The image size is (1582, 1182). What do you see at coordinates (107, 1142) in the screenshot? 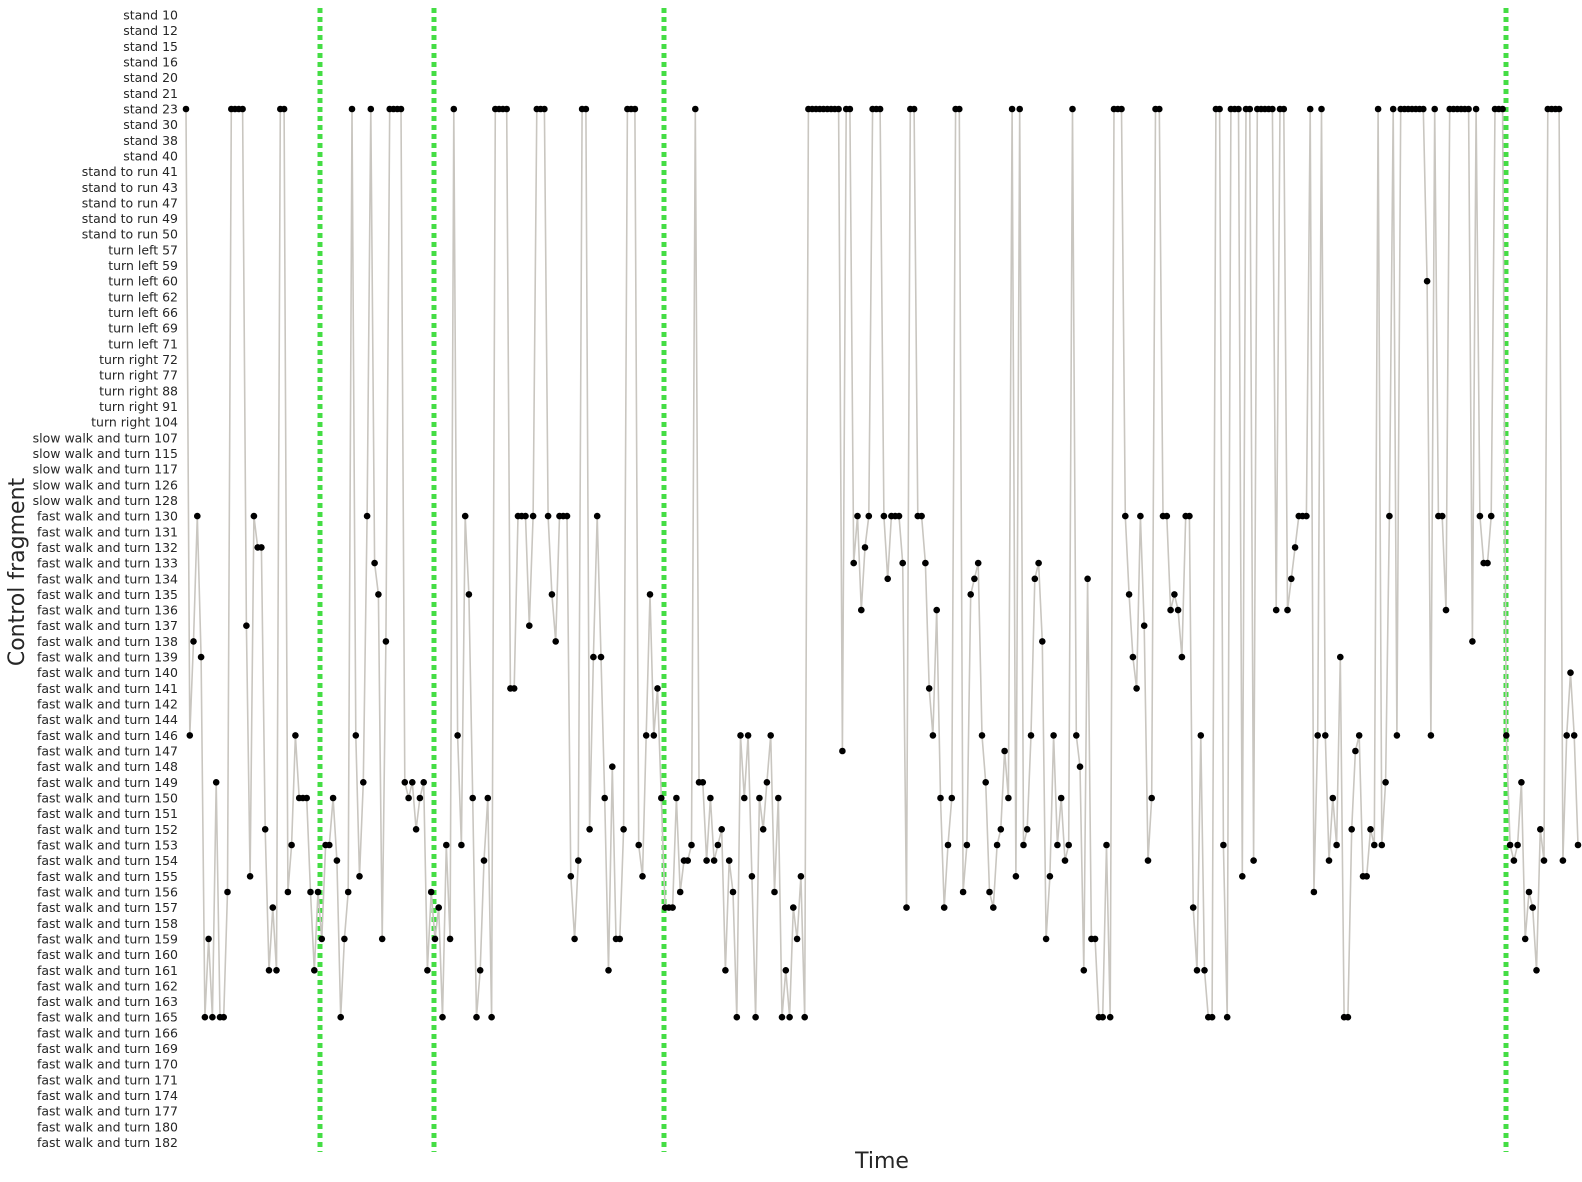
I see `y-tick-label: fast walk and turn 182` at bounding box center [107, 1142].